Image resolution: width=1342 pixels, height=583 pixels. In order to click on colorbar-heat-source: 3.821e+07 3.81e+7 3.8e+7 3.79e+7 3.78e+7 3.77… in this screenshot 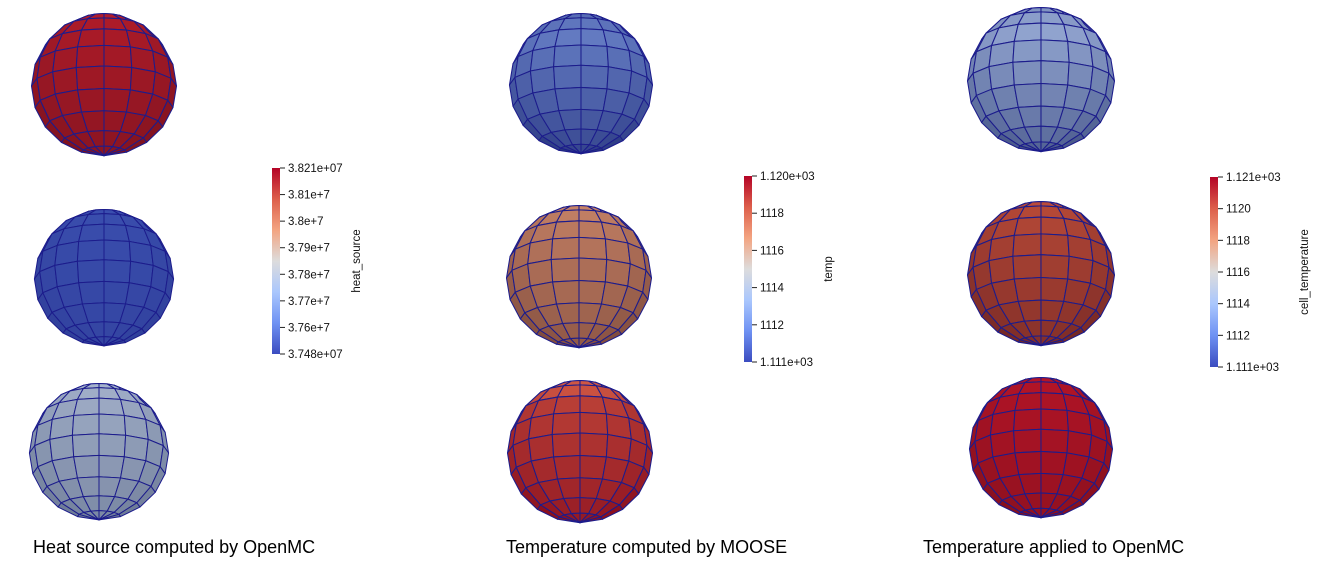, I will do `click(317, 267)`.